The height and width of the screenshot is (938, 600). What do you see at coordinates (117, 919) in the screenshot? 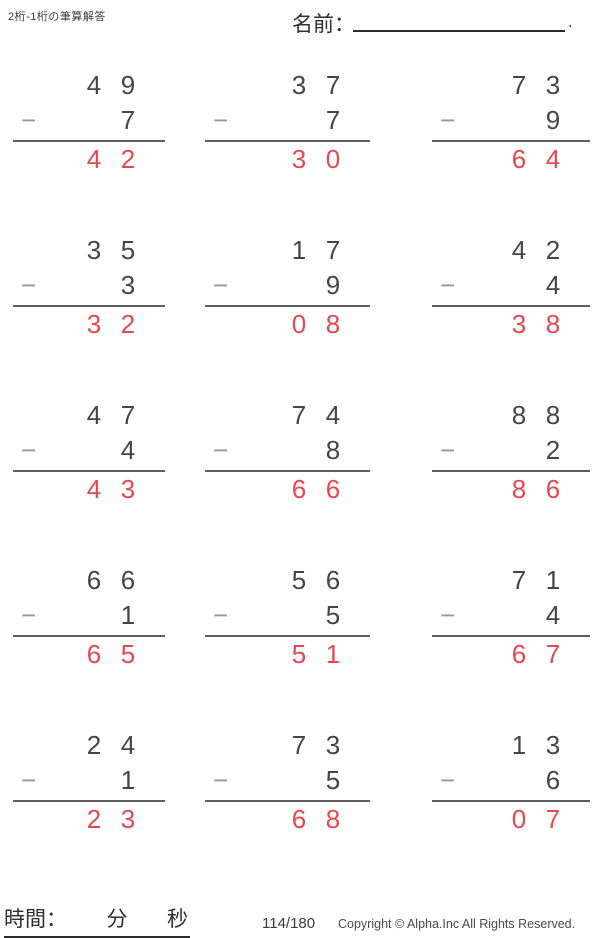
I see `minutes-label: 分` at bounding box center [117, 919].